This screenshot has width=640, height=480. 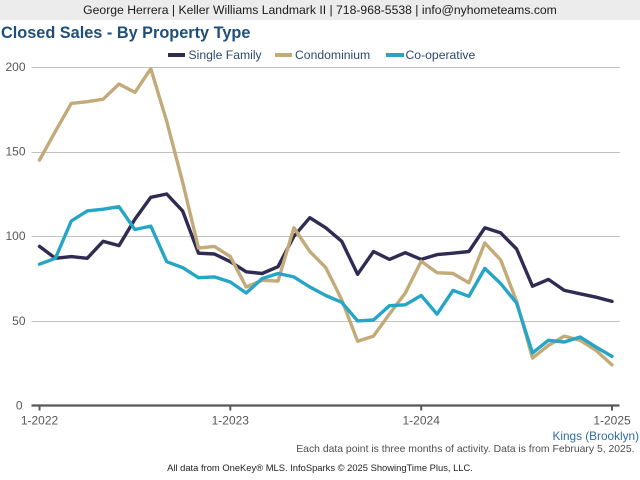 I want to click on svg-text: 150, so click(x=15, y=152).